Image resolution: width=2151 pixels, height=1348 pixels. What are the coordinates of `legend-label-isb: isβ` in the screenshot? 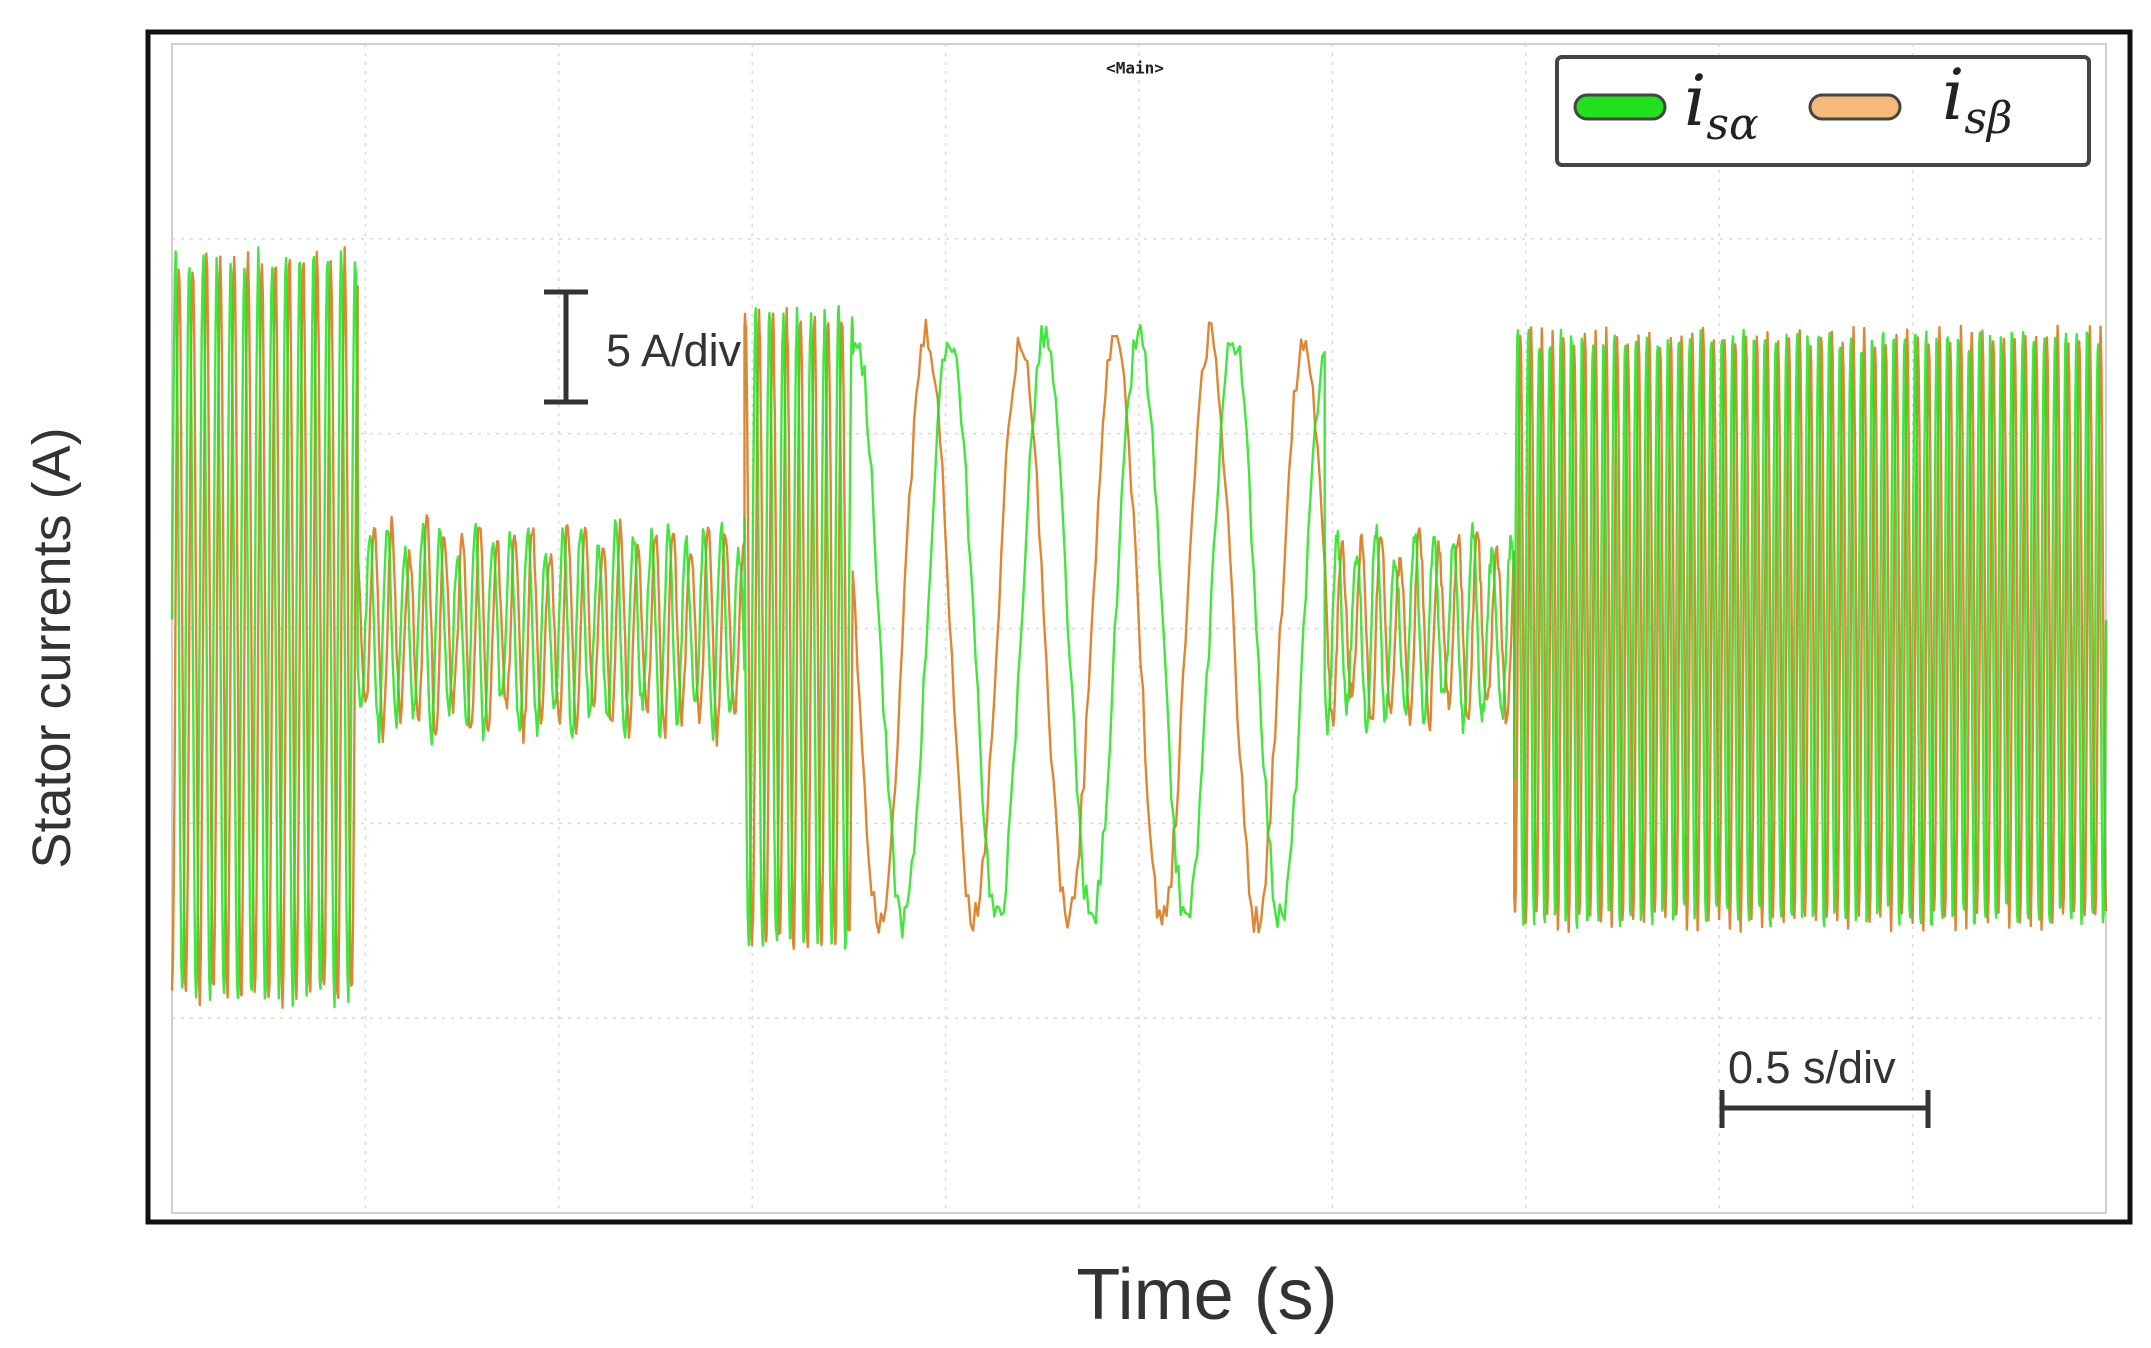 It's located at (1977, 99).